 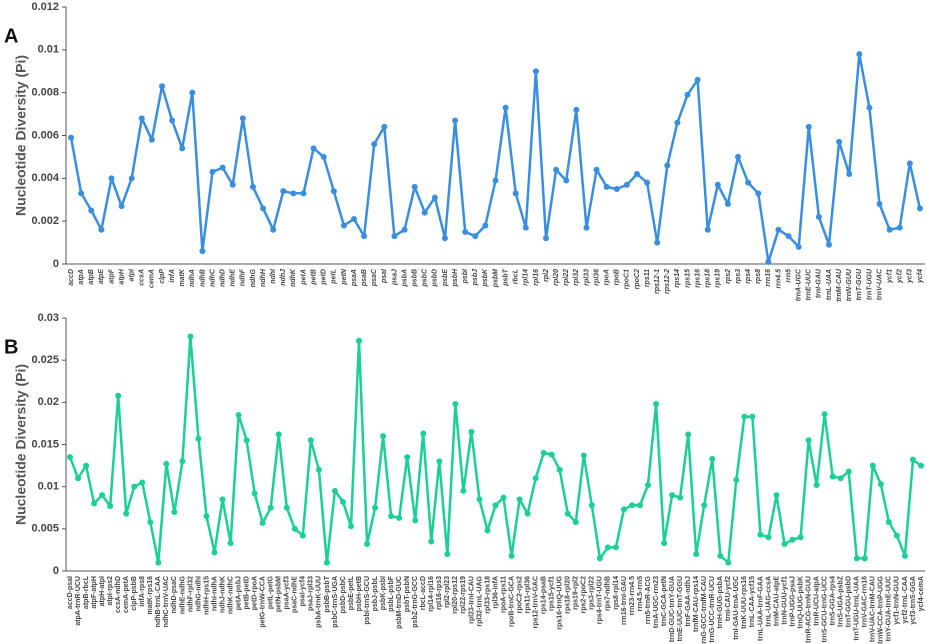 I want to click on x-tick-label: cemA-petA, so click(x=126, y=594).